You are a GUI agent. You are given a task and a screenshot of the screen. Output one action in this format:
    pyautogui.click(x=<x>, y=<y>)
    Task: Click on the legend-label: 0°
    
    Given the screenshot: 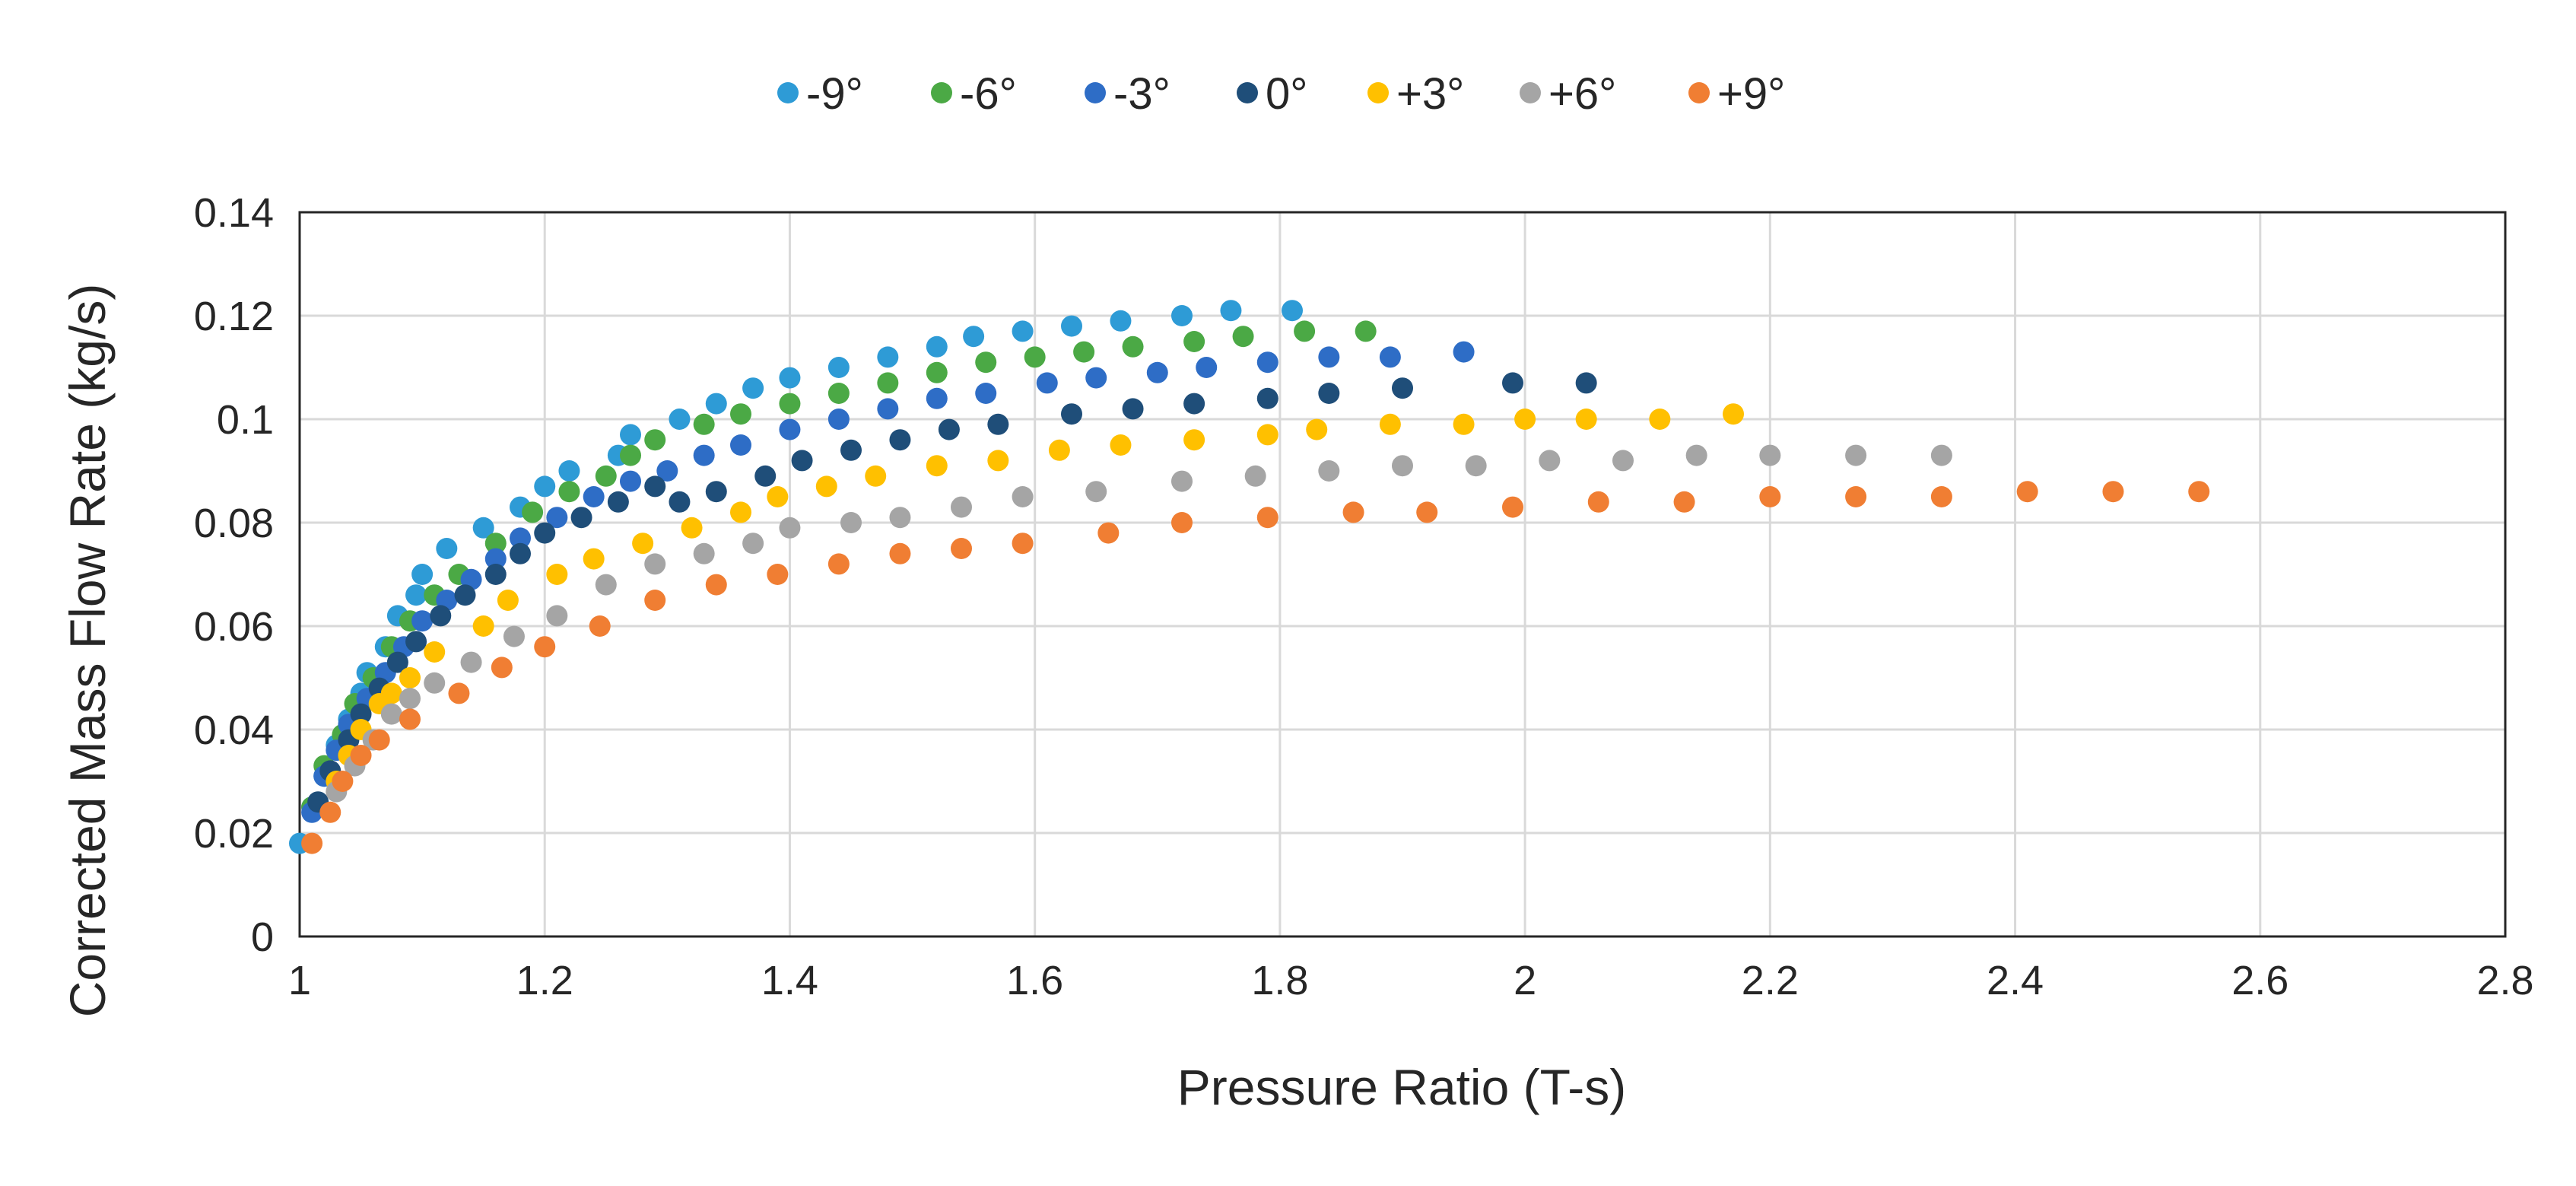 What is the action you would take?
    pyautogui.click(x=1286, y=94)
    